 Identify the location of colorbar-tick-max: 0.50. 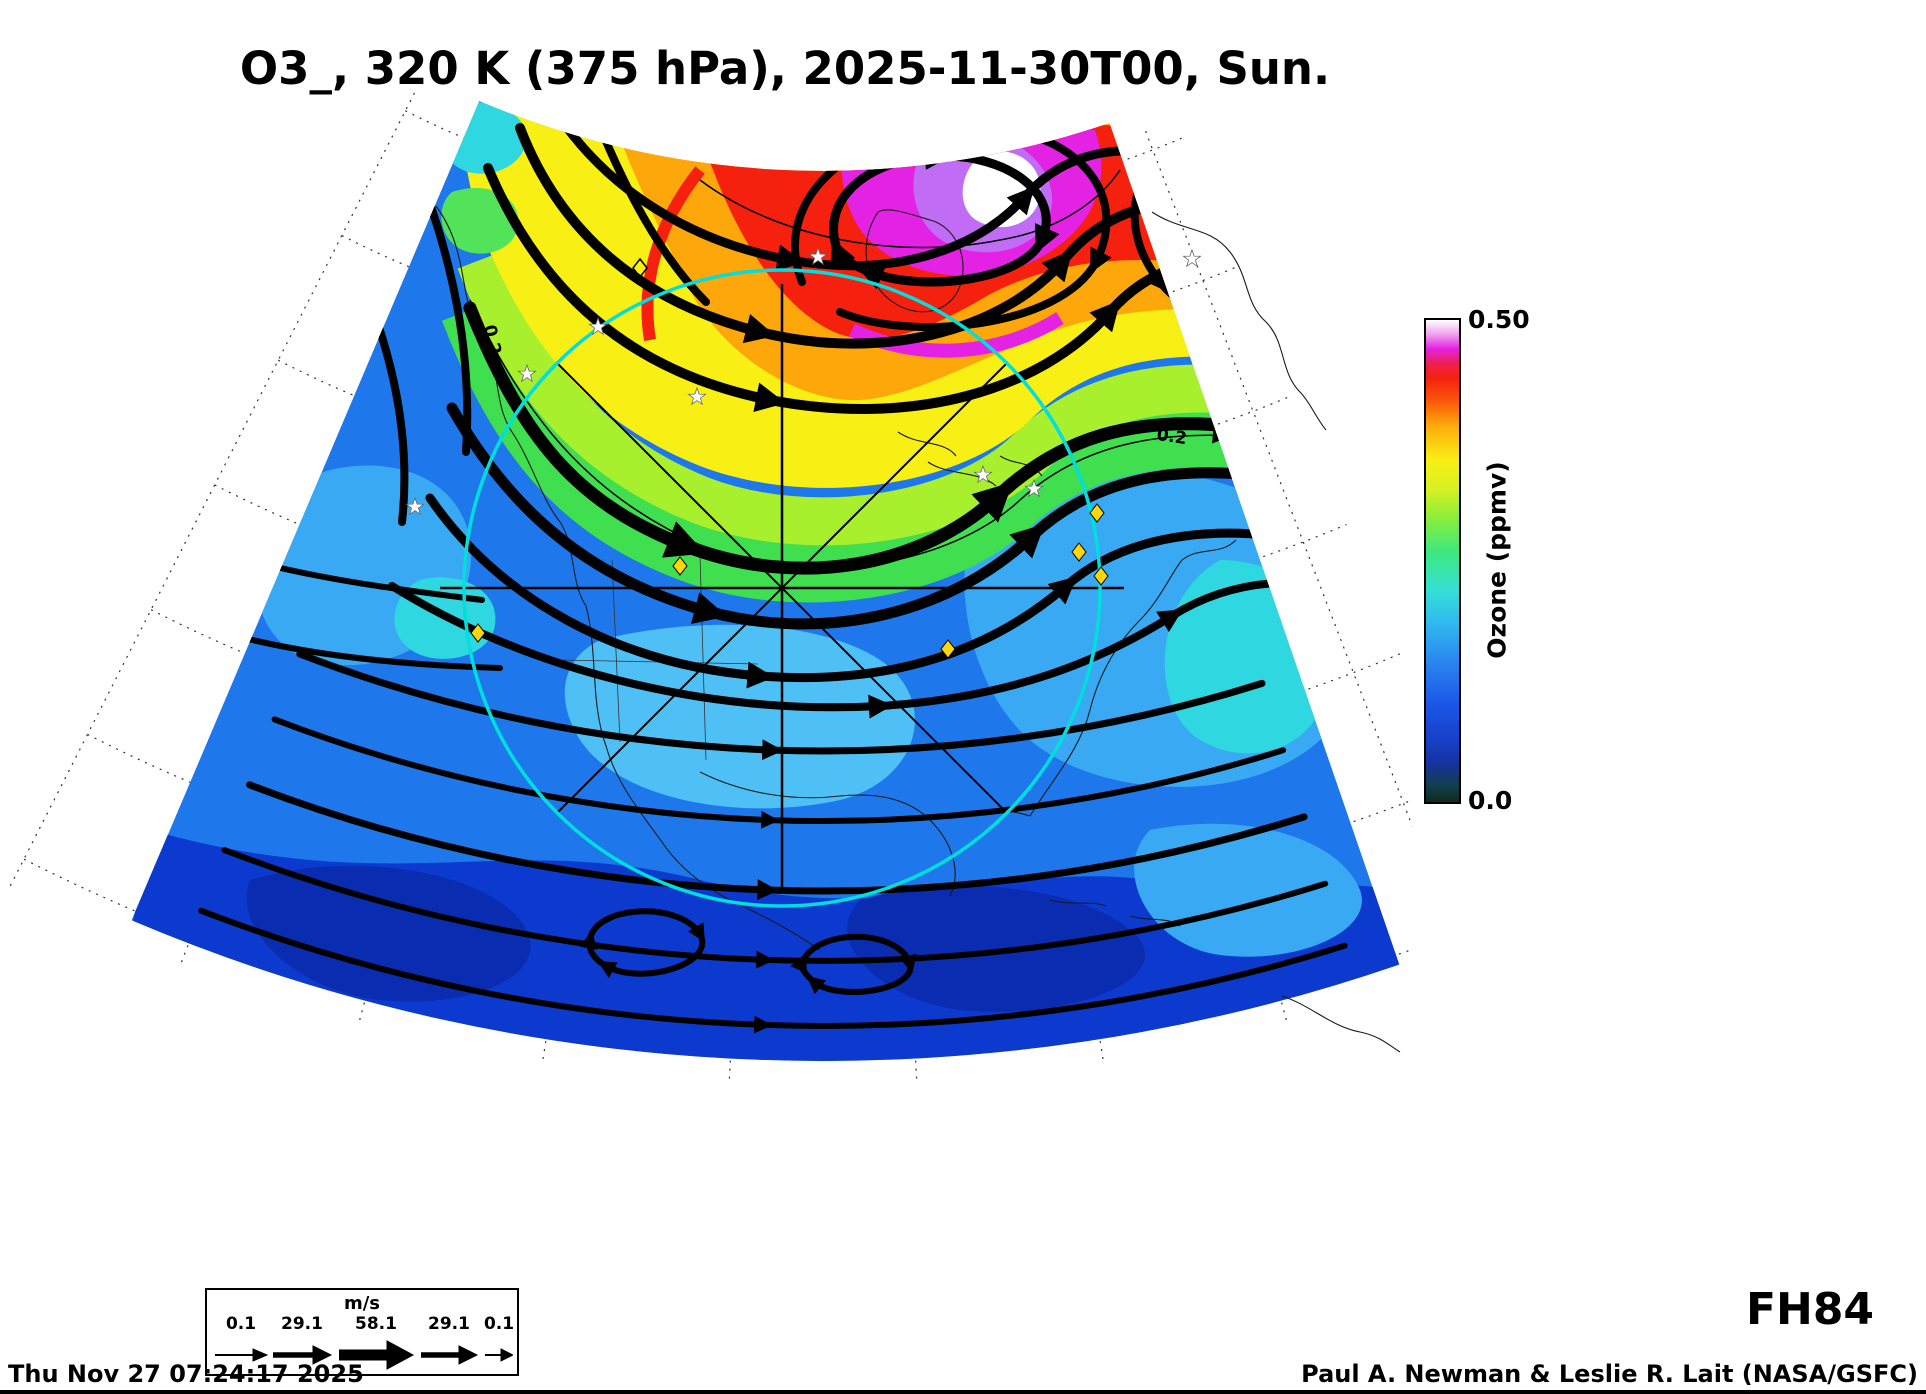
(1499, 319).